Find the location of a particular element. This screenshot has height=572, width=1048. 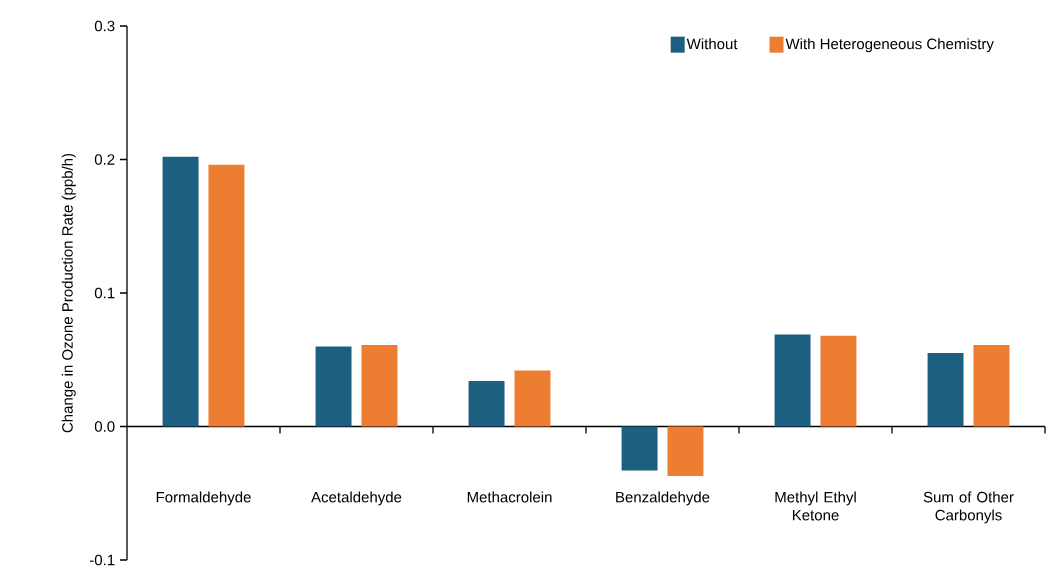

x-tick-label: Acetaldehyde is located at coordinates (356, 498).